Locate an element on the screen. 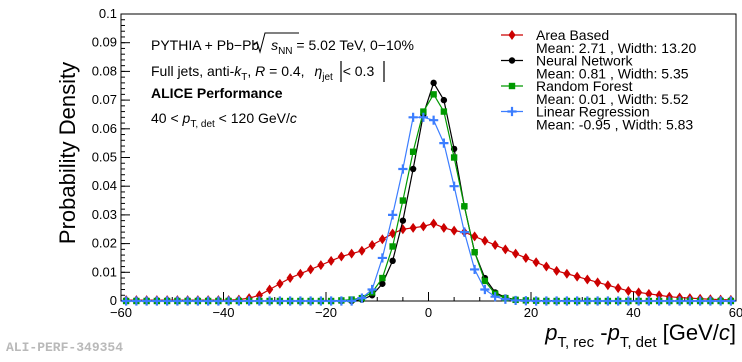 This screenshot has width=742, height=362. legend-series-name: Linear Regression is located at coordinates (593, 112).